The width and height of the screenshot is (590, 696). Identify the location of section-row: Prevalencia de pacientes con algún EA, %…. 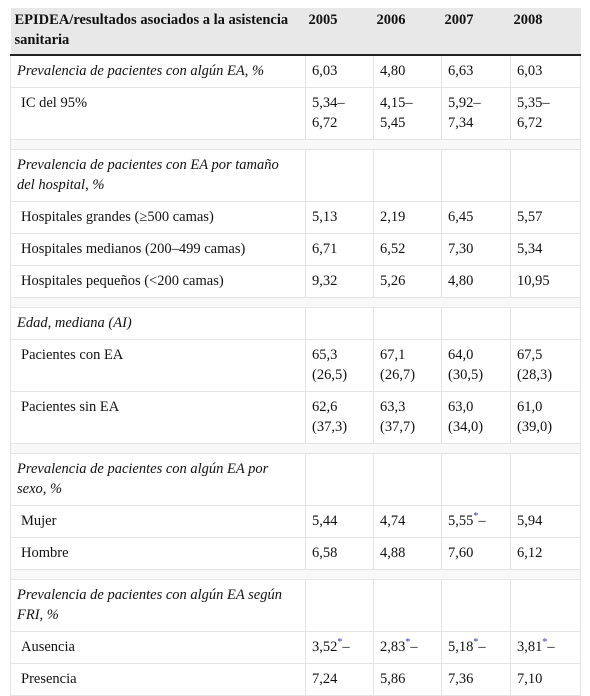
(295, 71).